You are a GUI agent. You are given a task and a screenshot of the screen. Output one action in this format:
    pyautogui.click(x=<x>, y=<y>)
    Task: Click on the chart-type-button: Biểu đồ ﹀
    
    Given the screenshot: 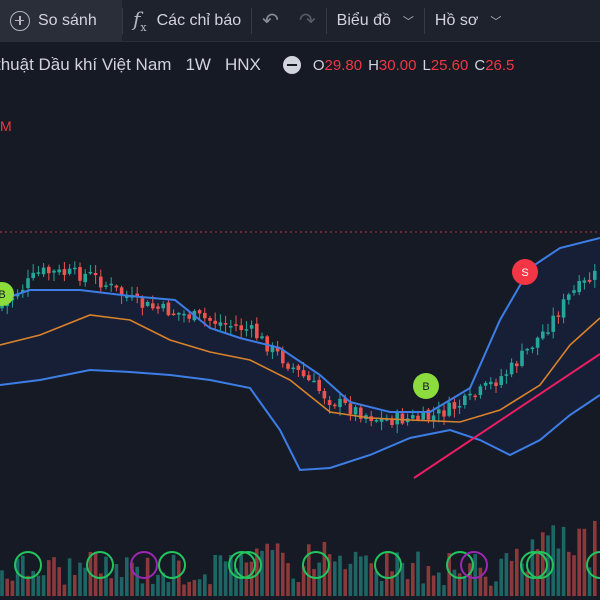 What is the action you would take?
    pyautogui.click(x=375, y=21)
    